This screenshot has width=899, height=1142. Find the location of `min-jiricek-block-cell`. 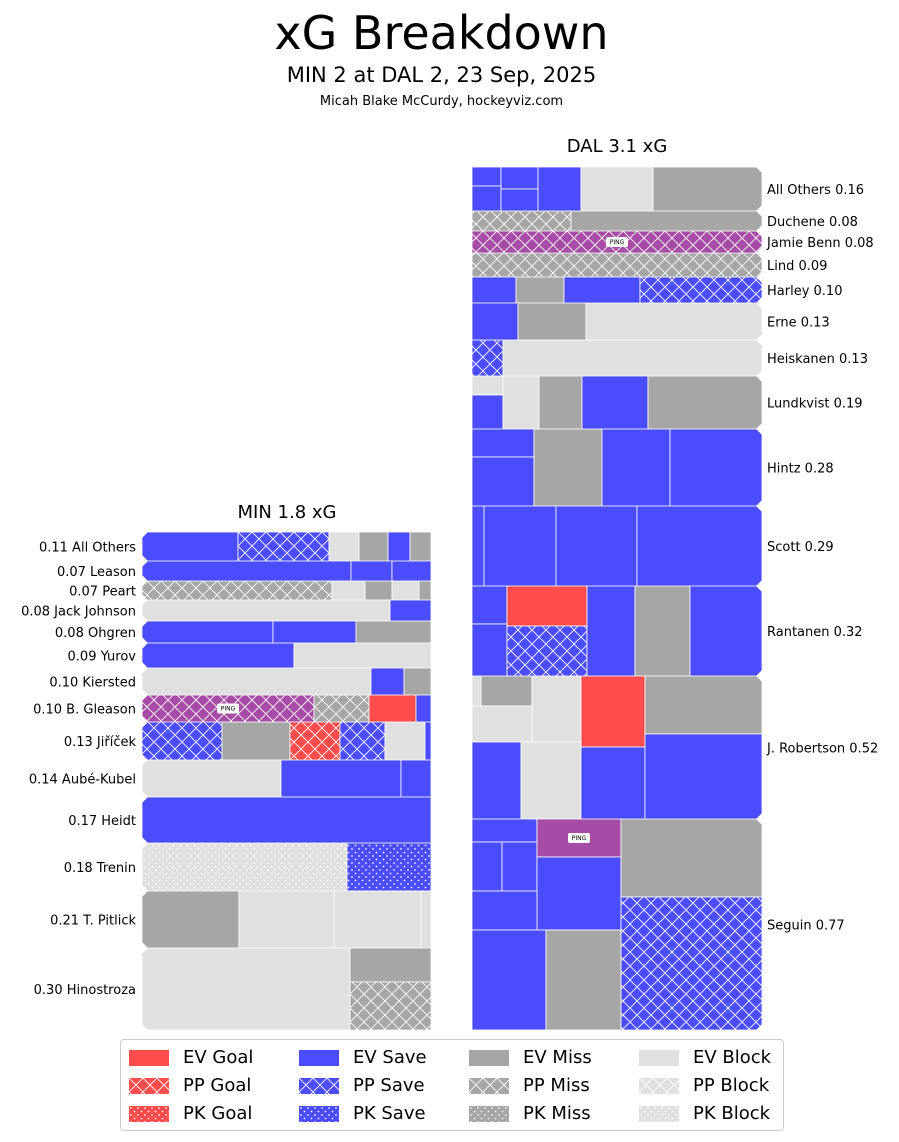

min-jiricek-block-cell is located at coordinates (405, 741).